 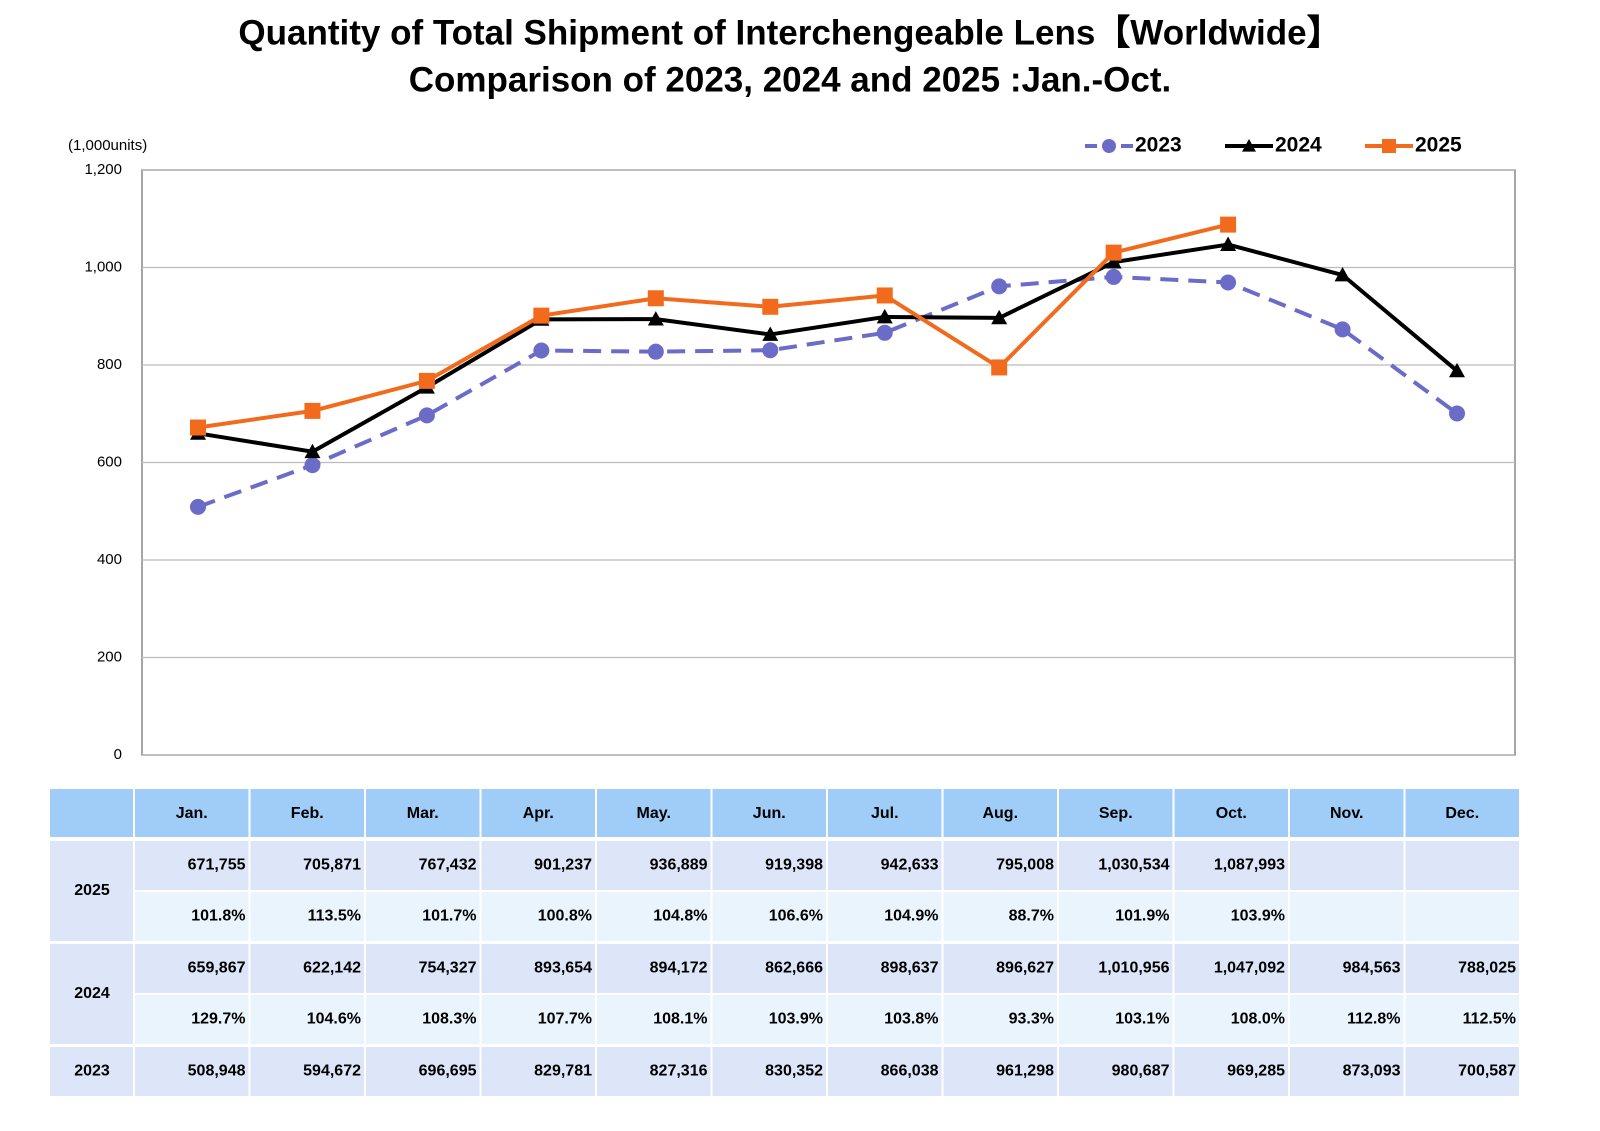 I want to click on row-header: 2025, so click(x=92, y=890).